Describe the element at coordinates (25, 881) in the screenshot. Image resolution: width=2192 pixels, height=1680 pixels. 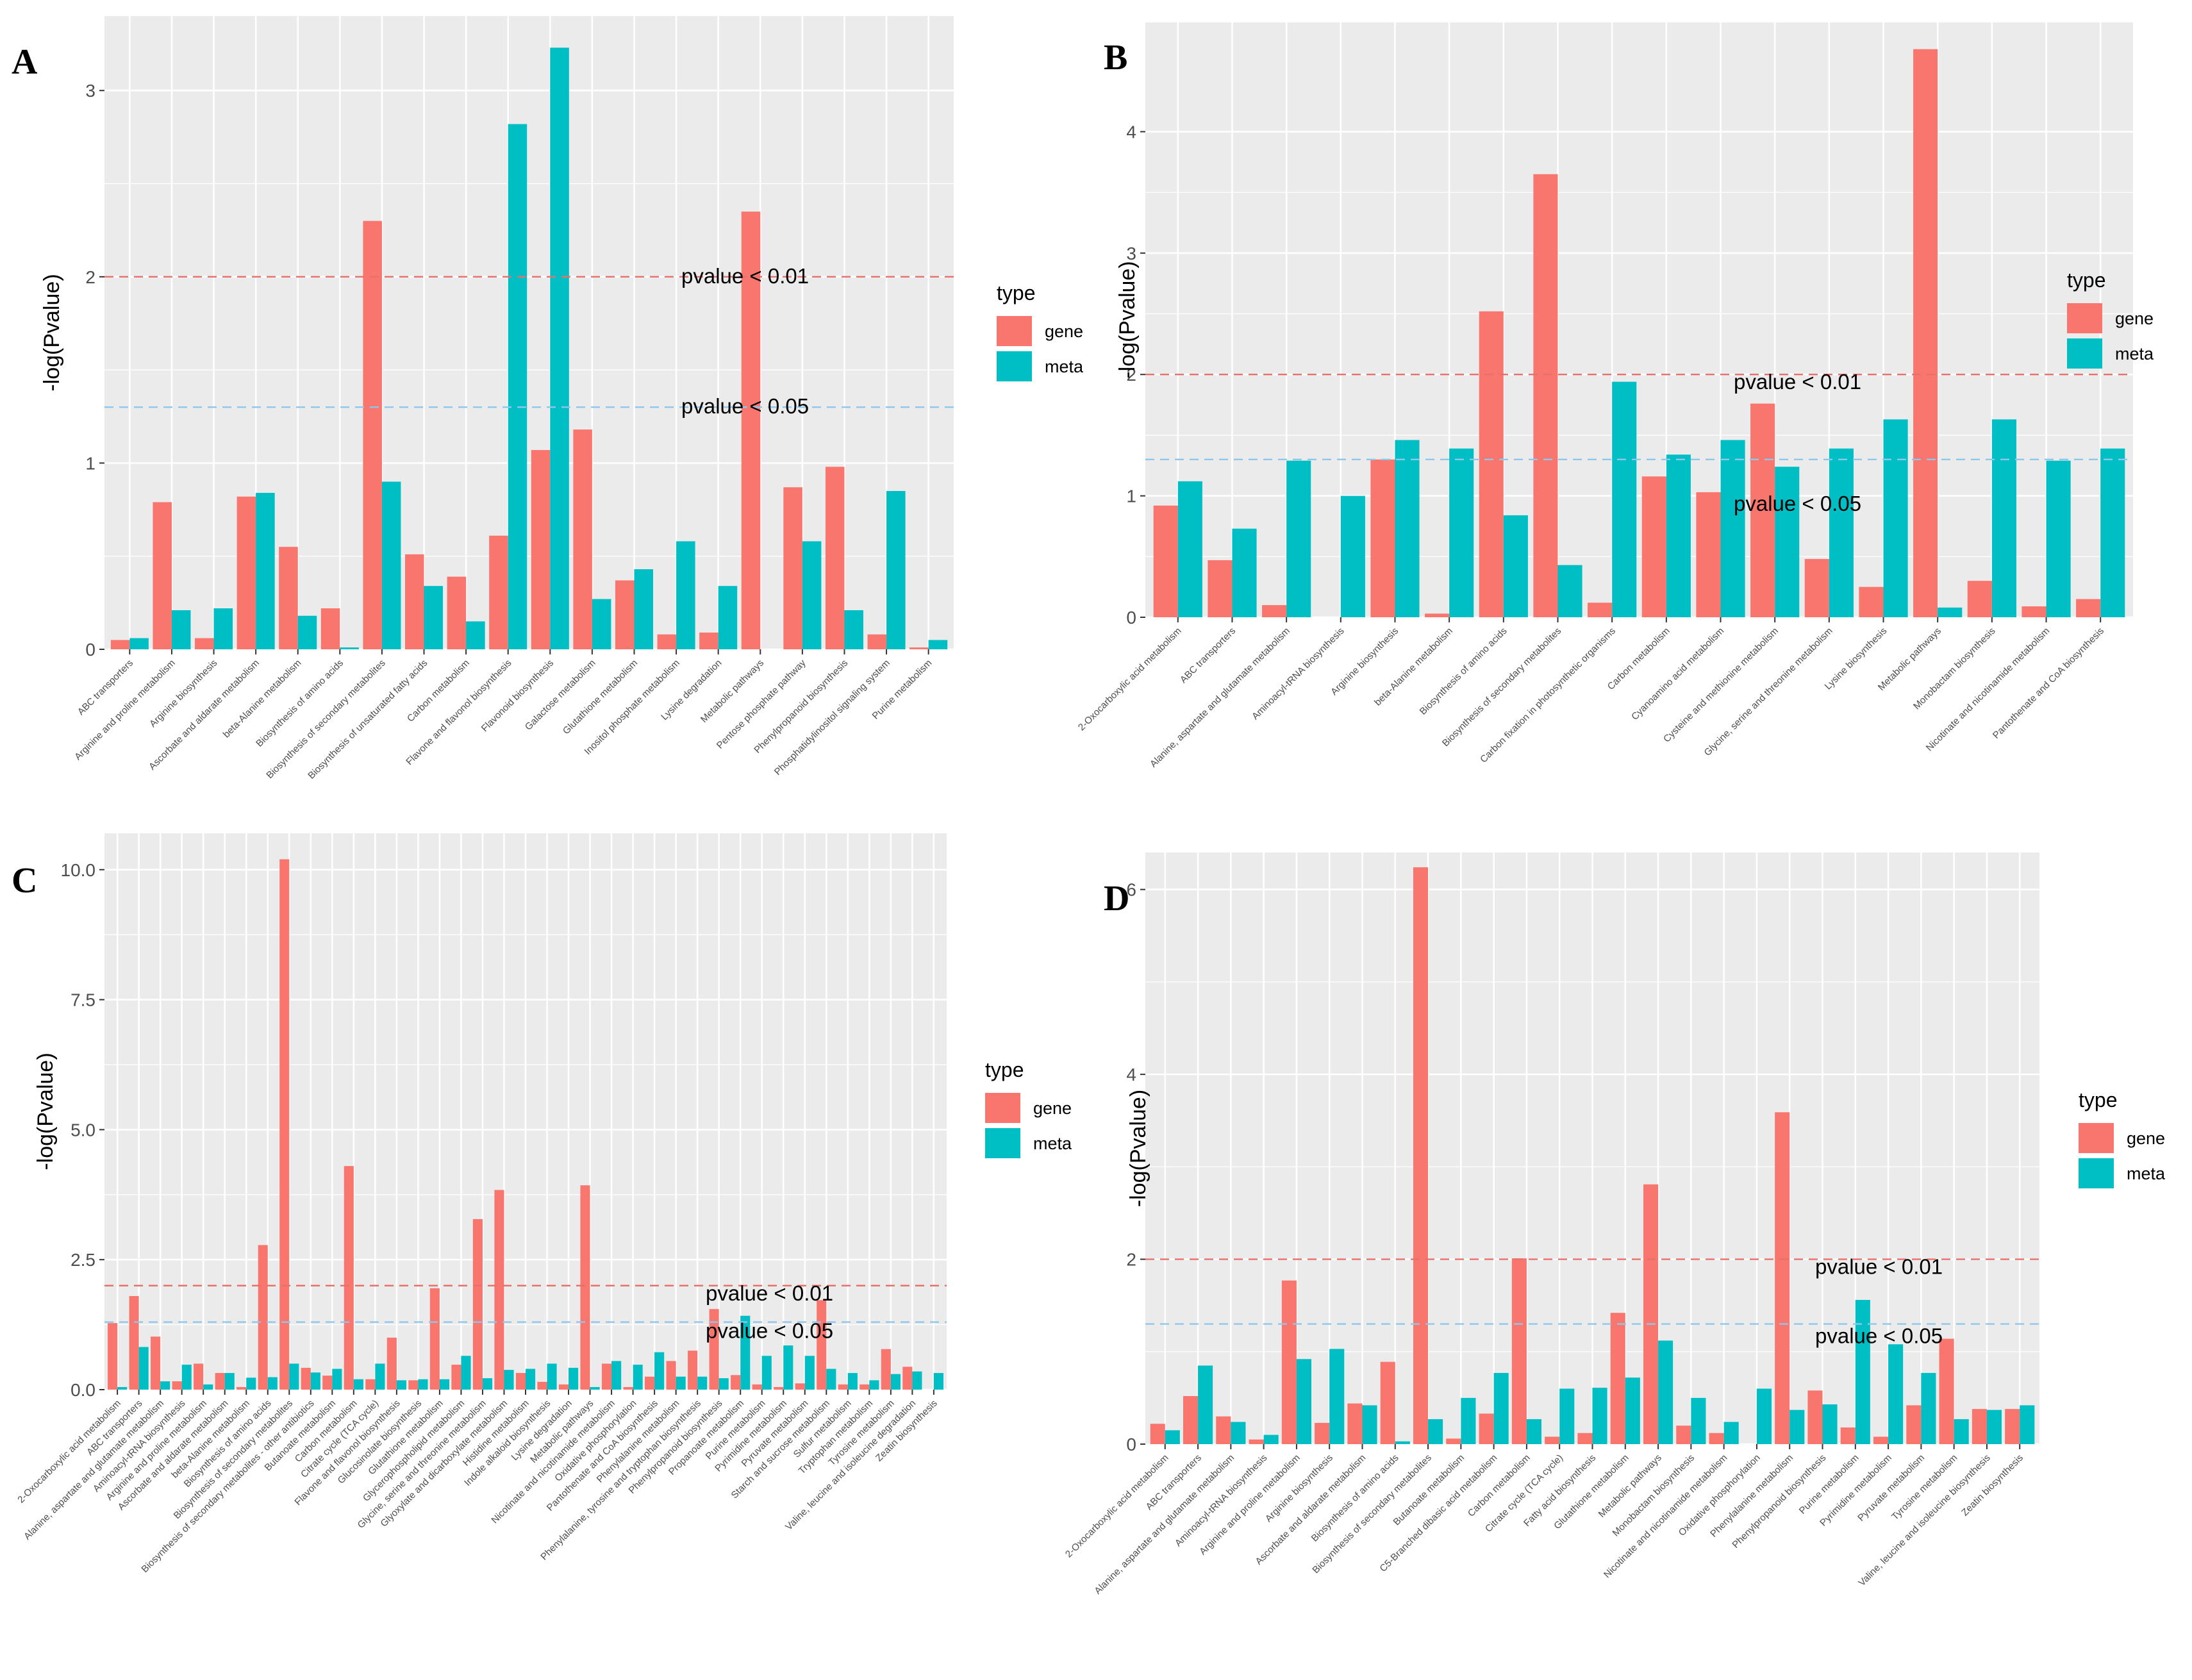
I see `panel-label: C` at that location.